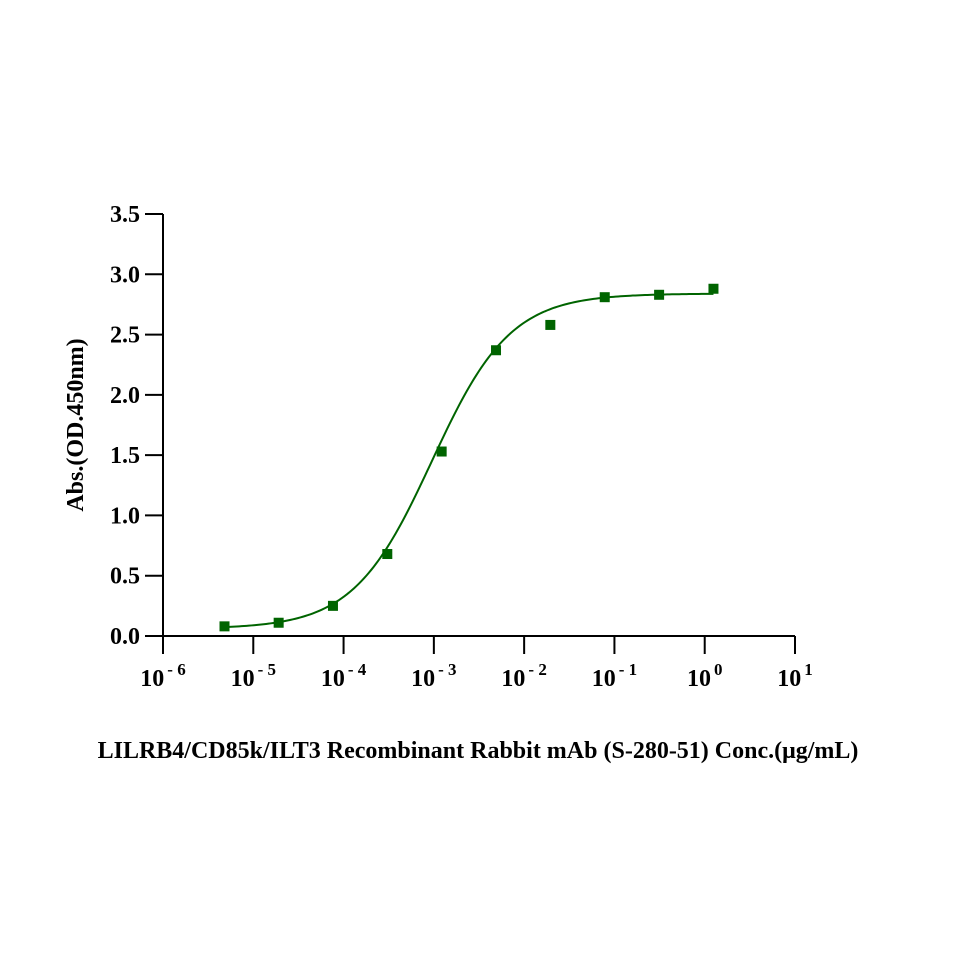  I want to click on x-axis-ticks: 10- 6 10- 5 10- 4 10- 3 10- 2 10- 1 10 0 10 1, so click(476, 664).